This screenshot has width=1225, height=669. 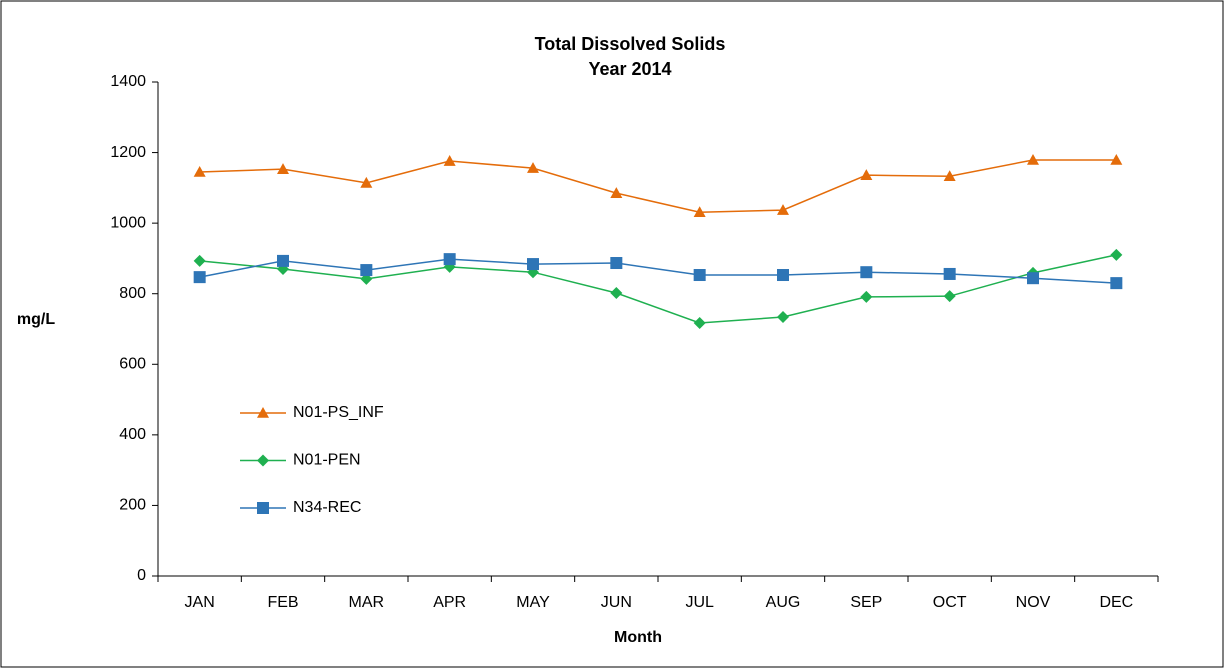 What do you see at coordinates (132, 364) in the screenshot?
I see `y-tick-label: 600` at bounding box center [132, 364].